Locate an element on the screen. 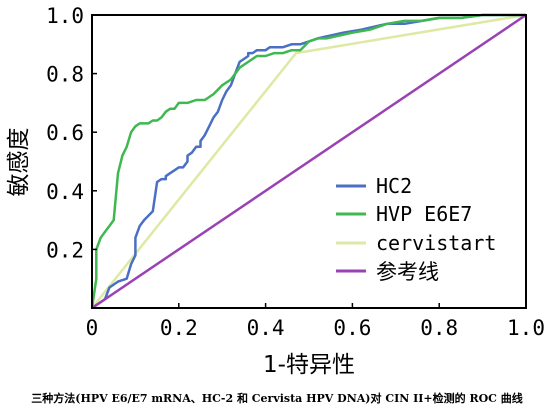 The image size is (554, 413). y-tick-label: 1.0 is located at coordinates (65, 16).